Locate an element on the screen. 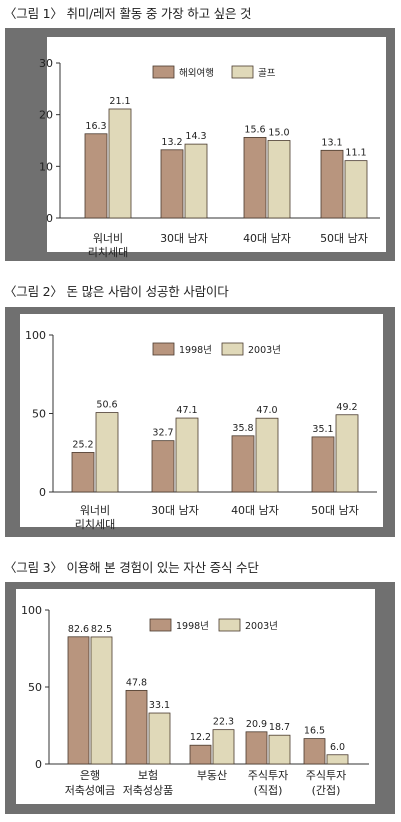 The image size is (401, 822). figure-3-bar-value-label: 82.6 is located at coordinates (78, 629).